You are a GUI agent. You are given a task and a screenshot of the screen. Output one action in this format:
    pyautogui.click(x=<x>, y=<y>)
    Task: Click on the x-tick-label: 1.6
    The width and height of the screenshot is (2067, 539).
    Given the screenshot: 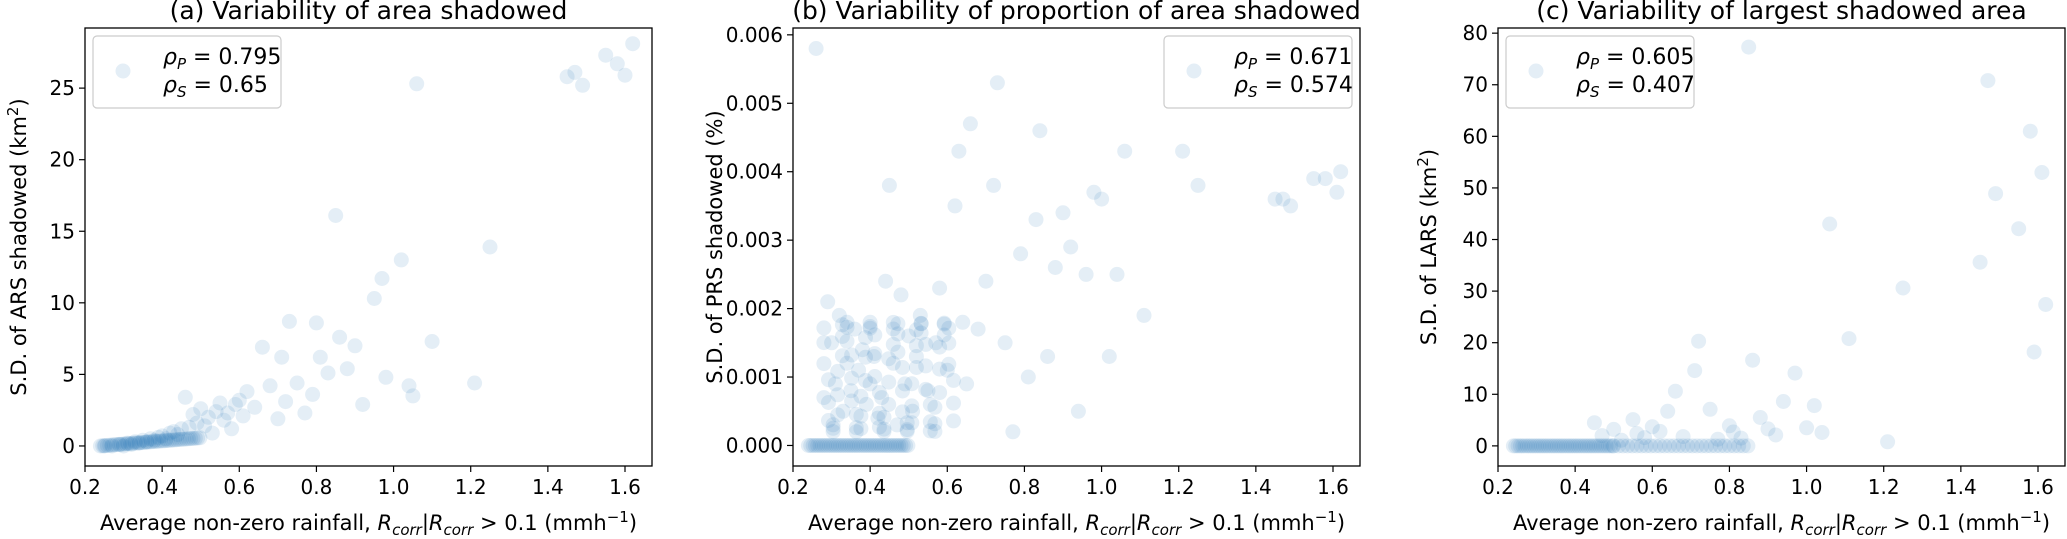 What is the action you would take?
    pyautogui.click(x=1333, y=487)
    